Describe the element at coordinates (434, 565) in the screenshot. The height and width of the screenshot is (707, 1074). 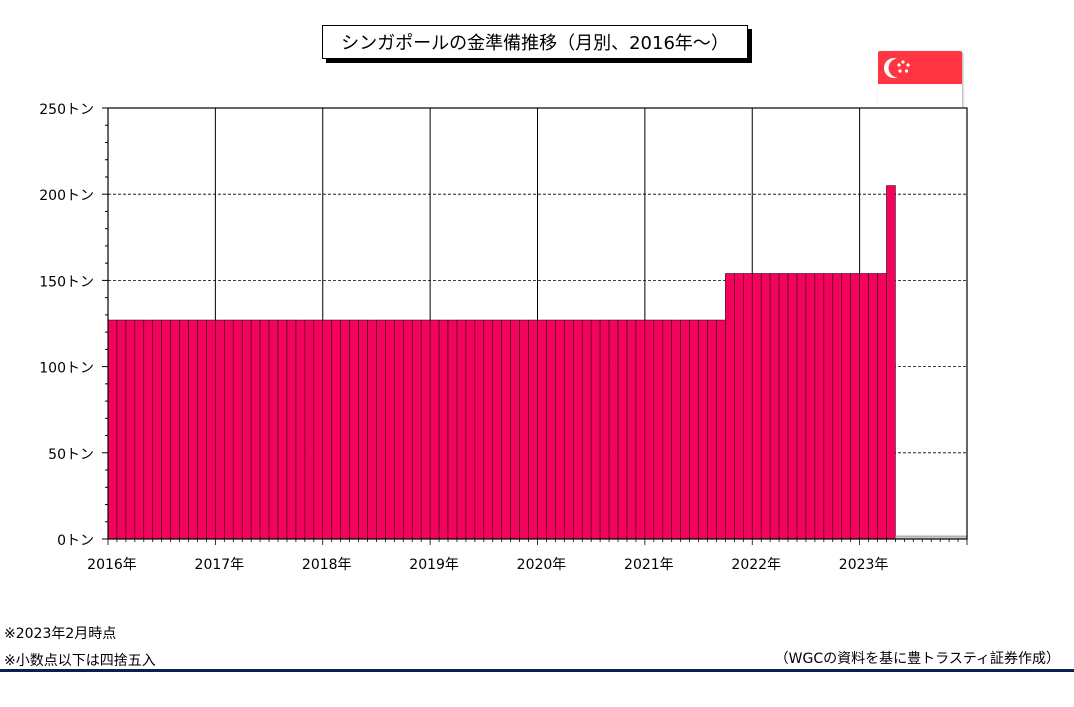
I see `x-tick-label: 2019年` at that location.